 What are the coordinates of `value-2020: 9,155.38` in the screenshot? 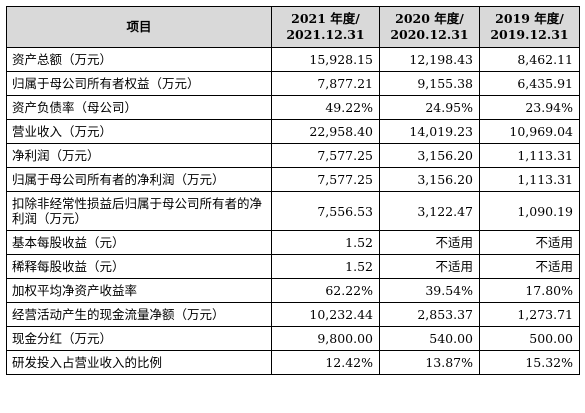 It's located at (429, 83).